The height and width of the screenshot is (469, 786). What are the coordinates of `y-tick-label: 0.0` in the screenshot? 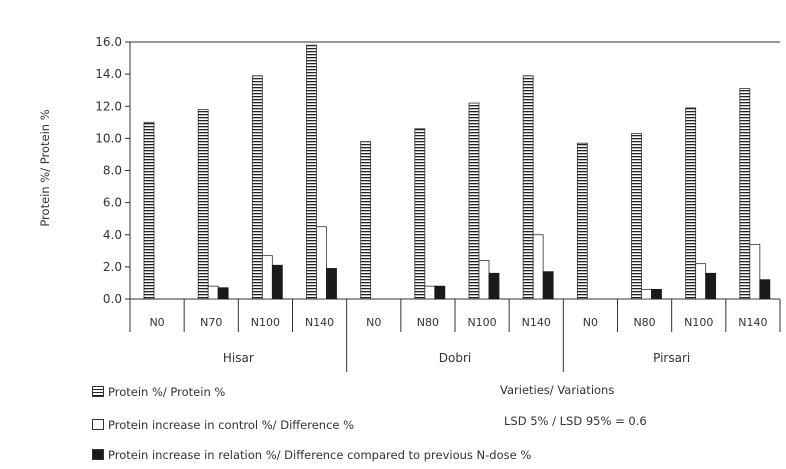 It's located at (112, 299).